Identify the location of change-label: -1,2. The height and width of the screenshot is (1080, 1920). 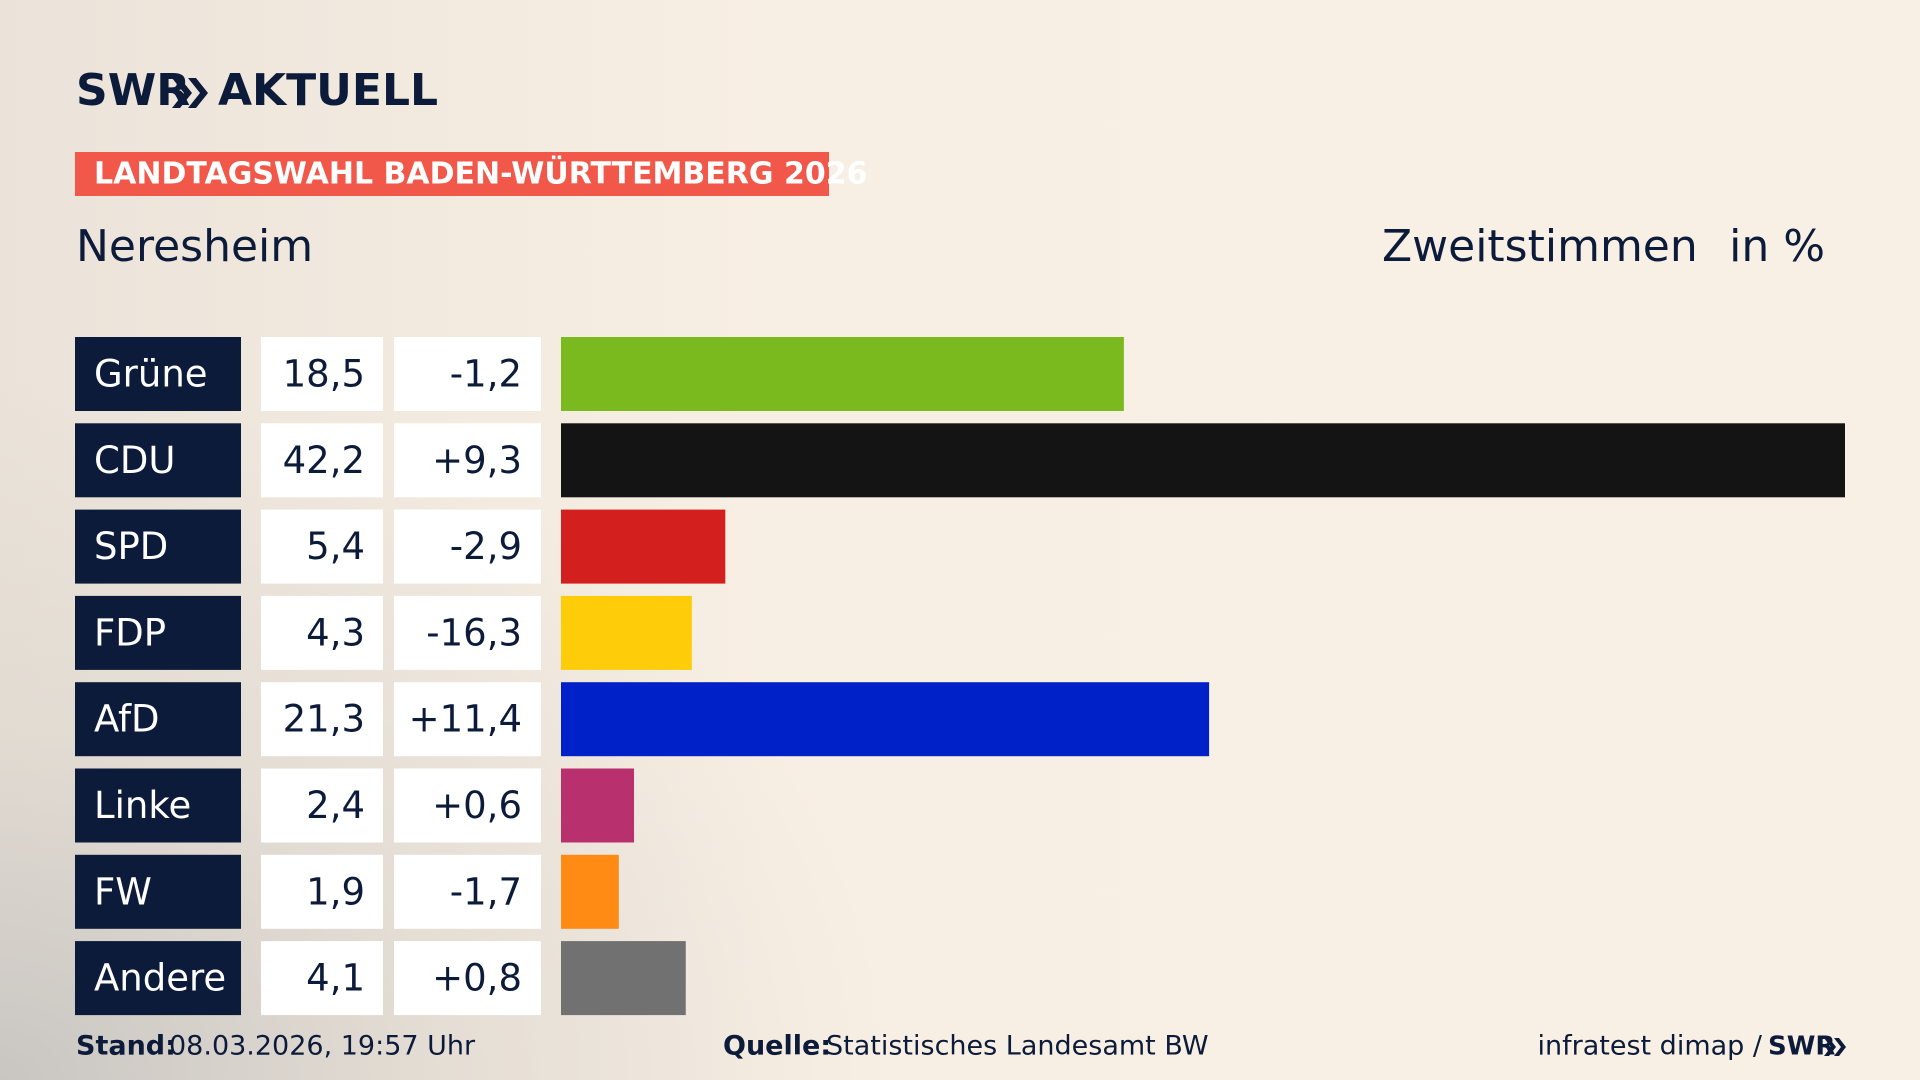
(486, 374).